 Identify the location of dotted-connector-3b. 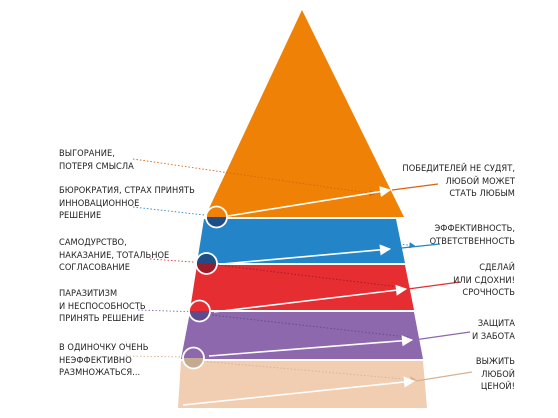
(313, 277).